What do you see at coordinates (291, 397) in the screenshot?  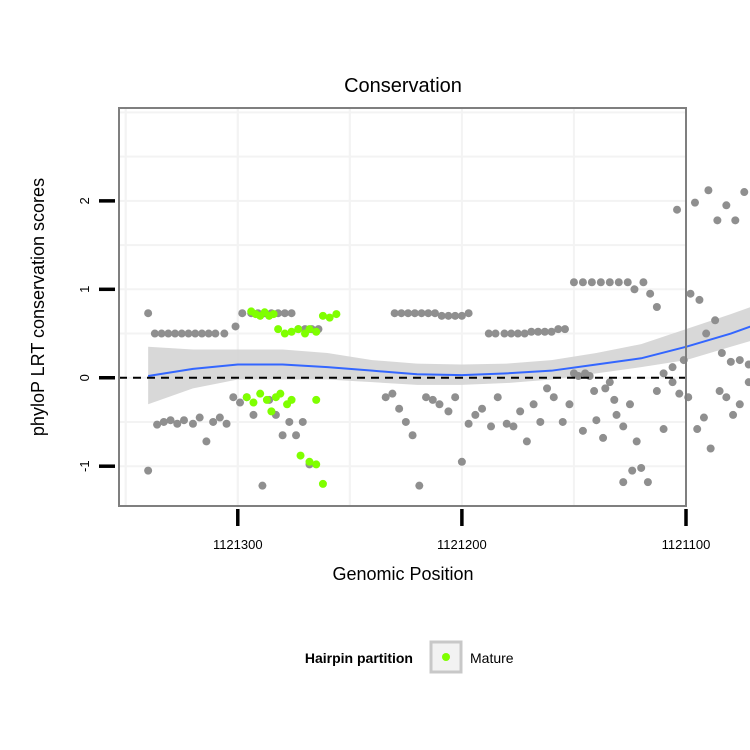 I see `points-mature-series` at bounding box center [291, 397].